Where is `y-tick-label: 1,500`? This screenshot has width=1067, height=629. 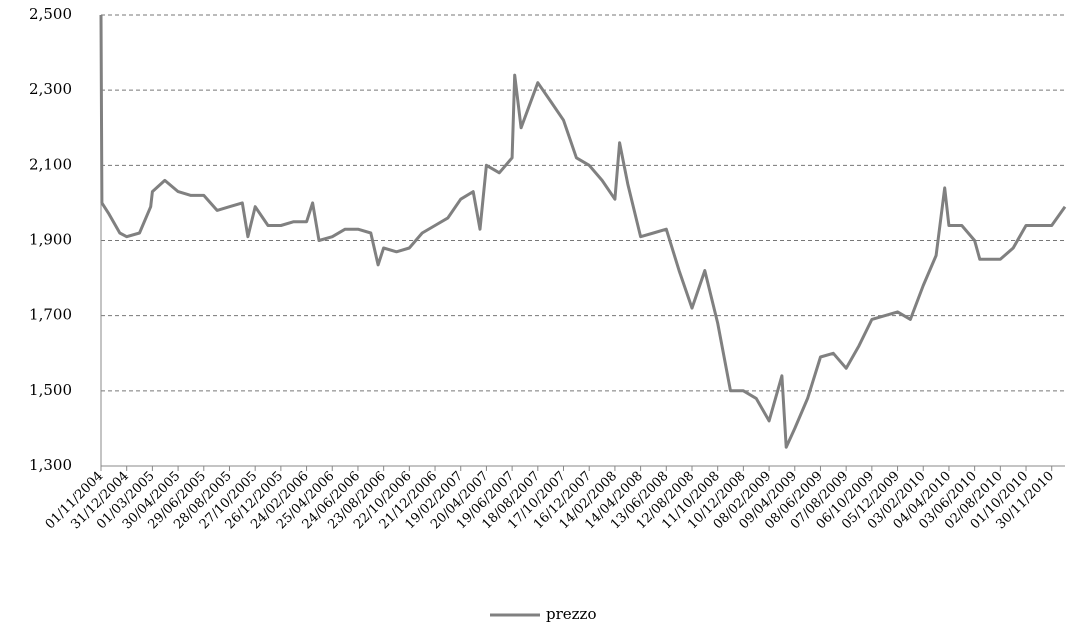 y-tick-label: 1,500 is located at coordinates (50, 390).